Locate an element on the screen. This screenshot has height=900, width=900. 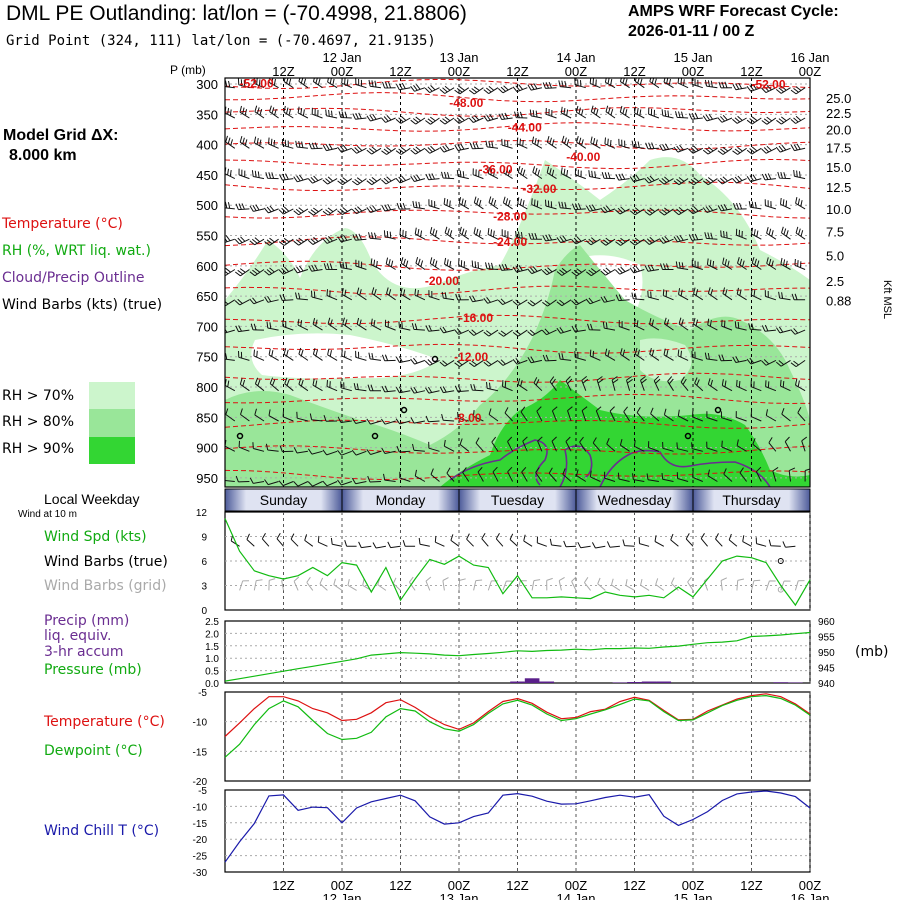
date-label-bottom: 13 Jan is located at coordinates (458, 895).